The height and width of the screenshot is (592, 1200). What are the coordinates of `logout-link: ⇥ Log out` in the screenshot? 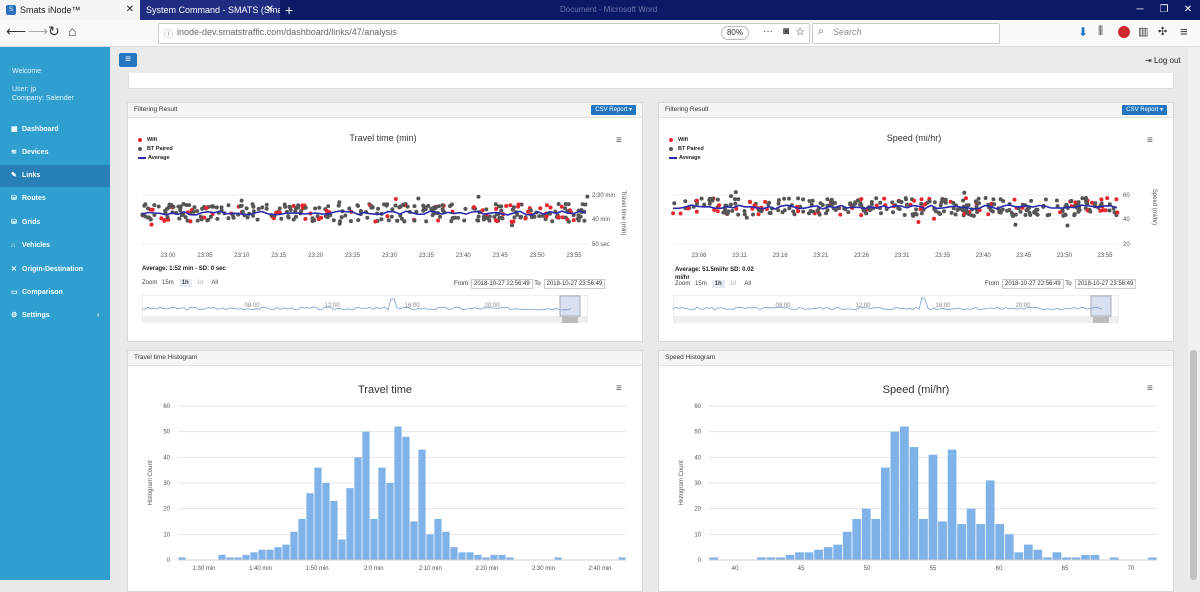 It's located at (1163, 60).